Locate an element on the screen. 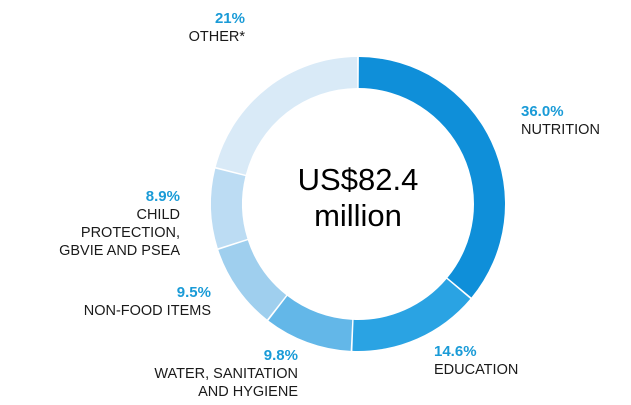  pct-wash: 9.8% is located at coordinates (280, 355).